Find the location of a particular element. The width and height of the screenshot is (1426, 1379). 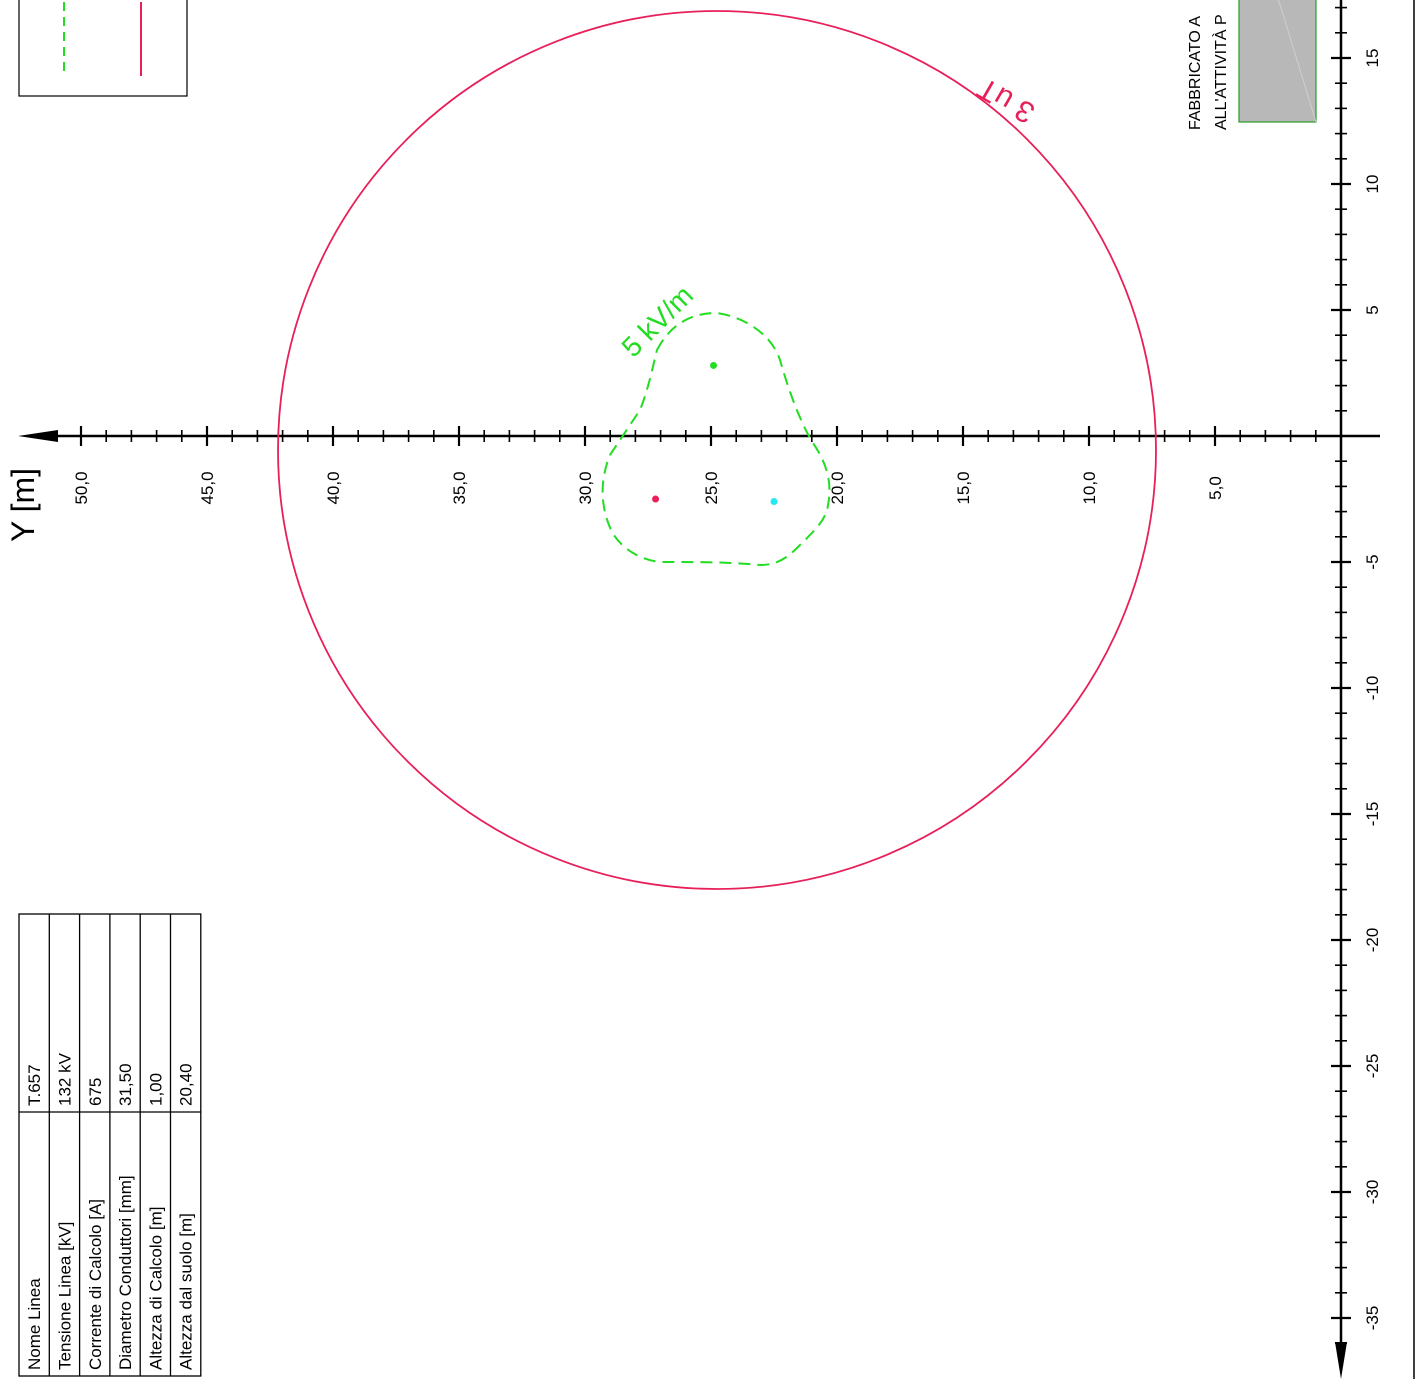

x-axis-tick-label: -15 is located at coordinates (1372, 814).